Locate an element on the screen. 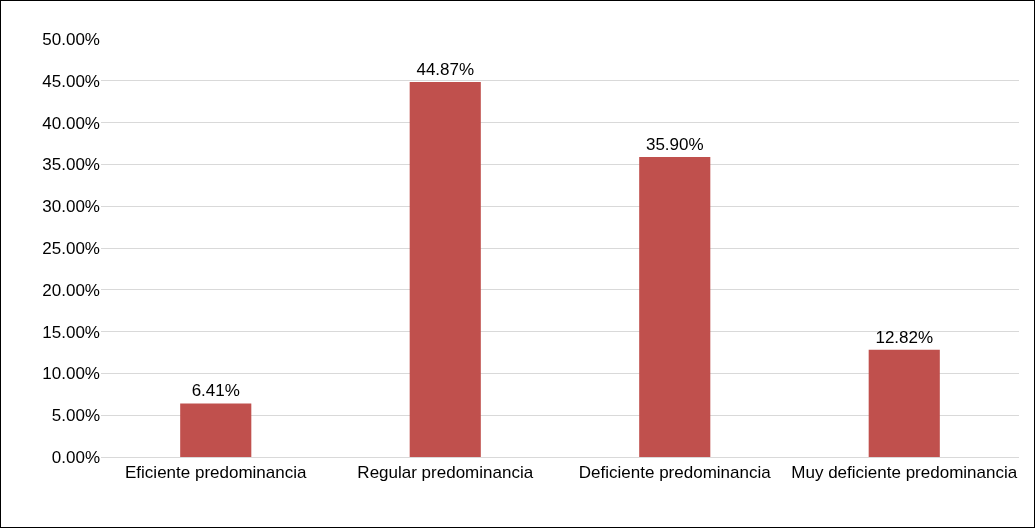 Image resolution: width=1035 pixels, height=528 pixels. y-tick-label: 25.00% is located at coordinates (71, 248).